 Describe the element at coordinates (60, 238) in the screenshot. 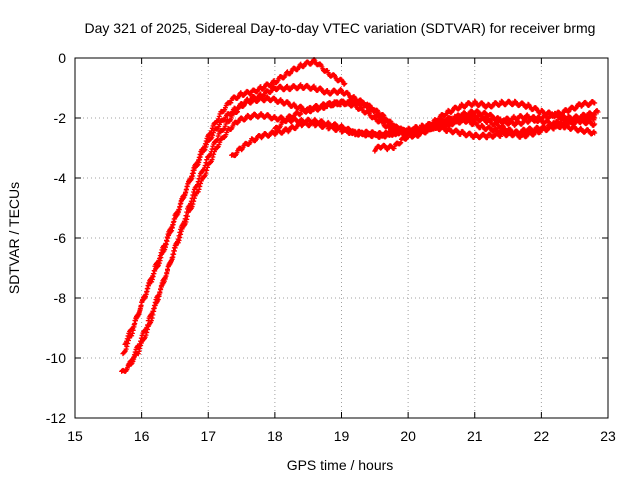

I see `y-tick-label: -6` at that location.